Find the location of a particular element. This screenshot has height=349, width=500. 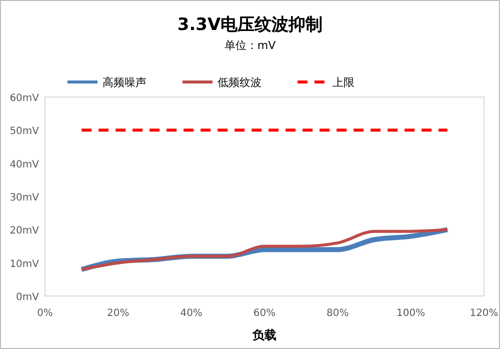

y-tick-label: 30mV is located at coordinates (25, 198).